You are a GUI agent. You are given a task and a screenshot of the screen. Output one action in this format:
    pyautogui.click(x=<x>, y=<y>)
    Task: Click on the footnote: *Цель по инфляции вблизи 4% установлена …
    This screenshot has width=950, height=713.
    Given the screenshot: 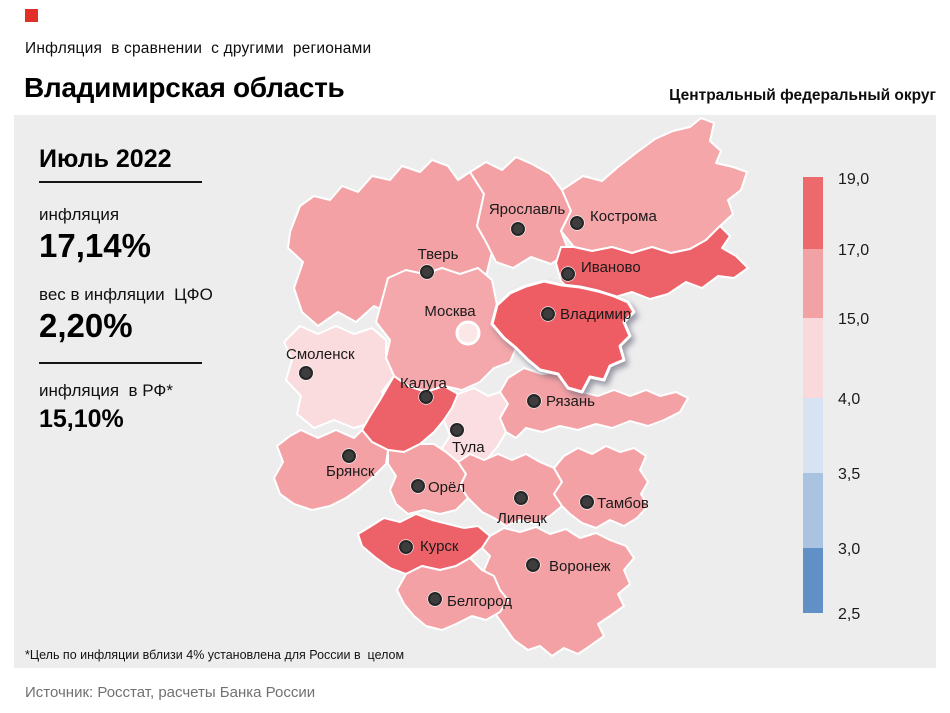 What is the action you would take?
    pyautogui.click(x=215, y=655)
    